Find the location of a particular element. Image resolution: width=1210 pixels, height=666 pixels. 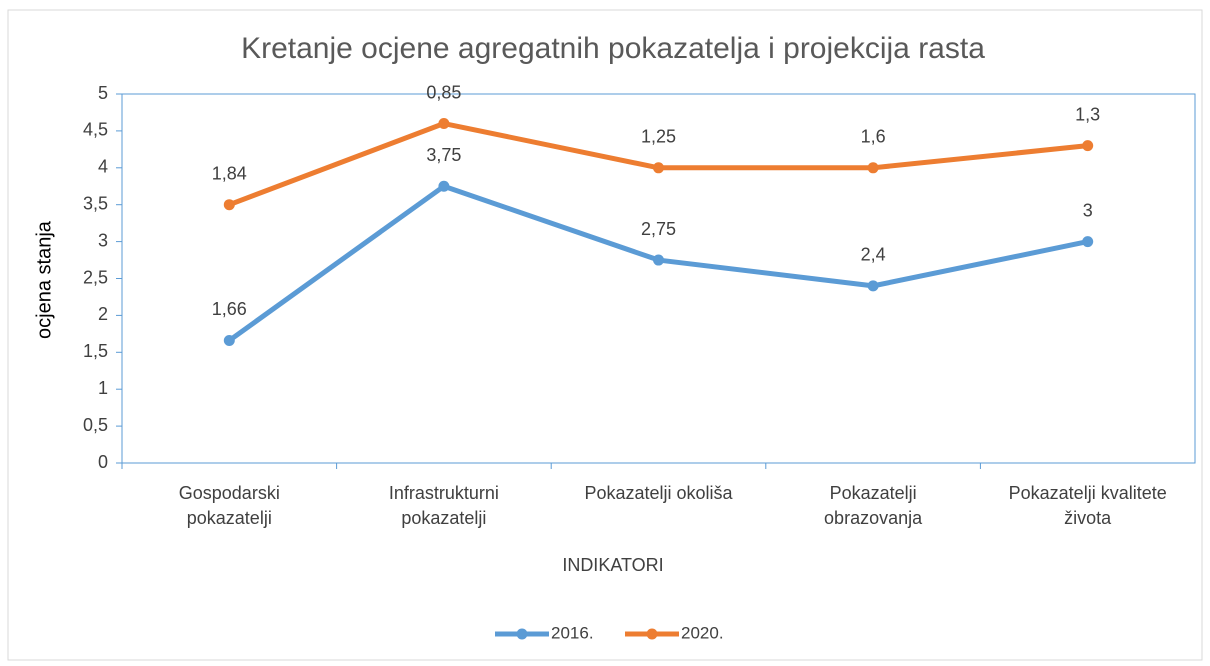

data-label: 1,66 is located at coordinates (229, 309).